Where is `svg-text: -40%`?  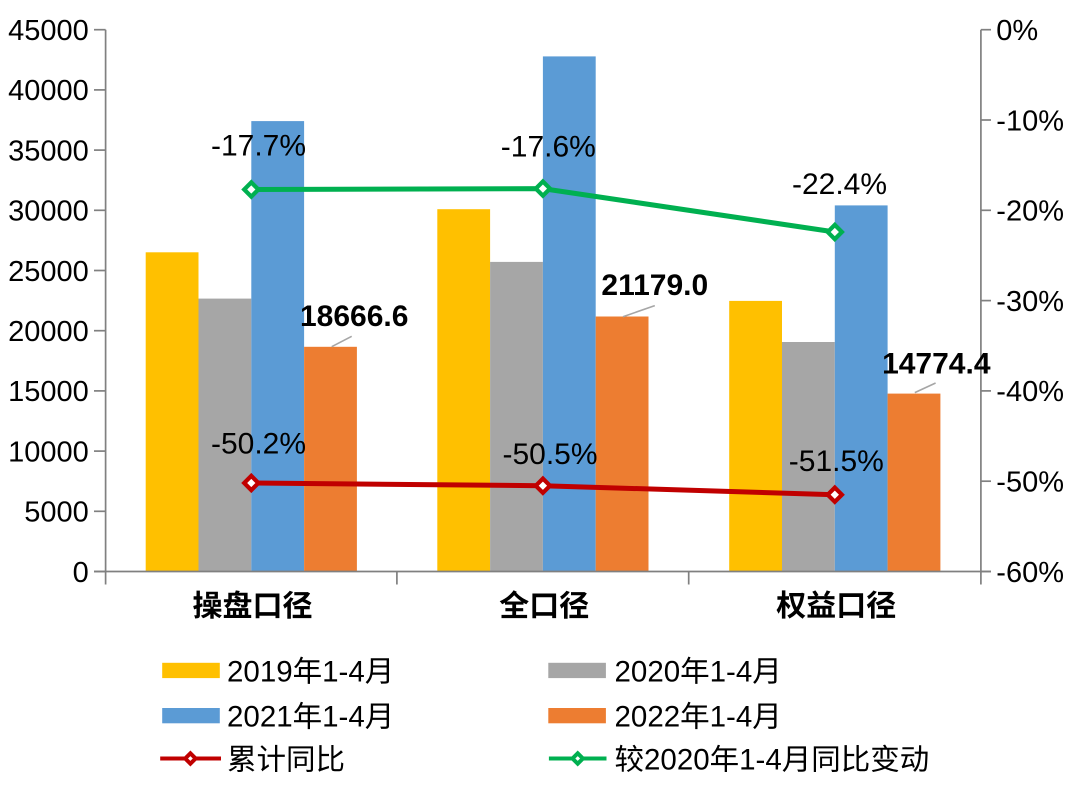
svg-text: -40% is located at coordinates (1030, 392).